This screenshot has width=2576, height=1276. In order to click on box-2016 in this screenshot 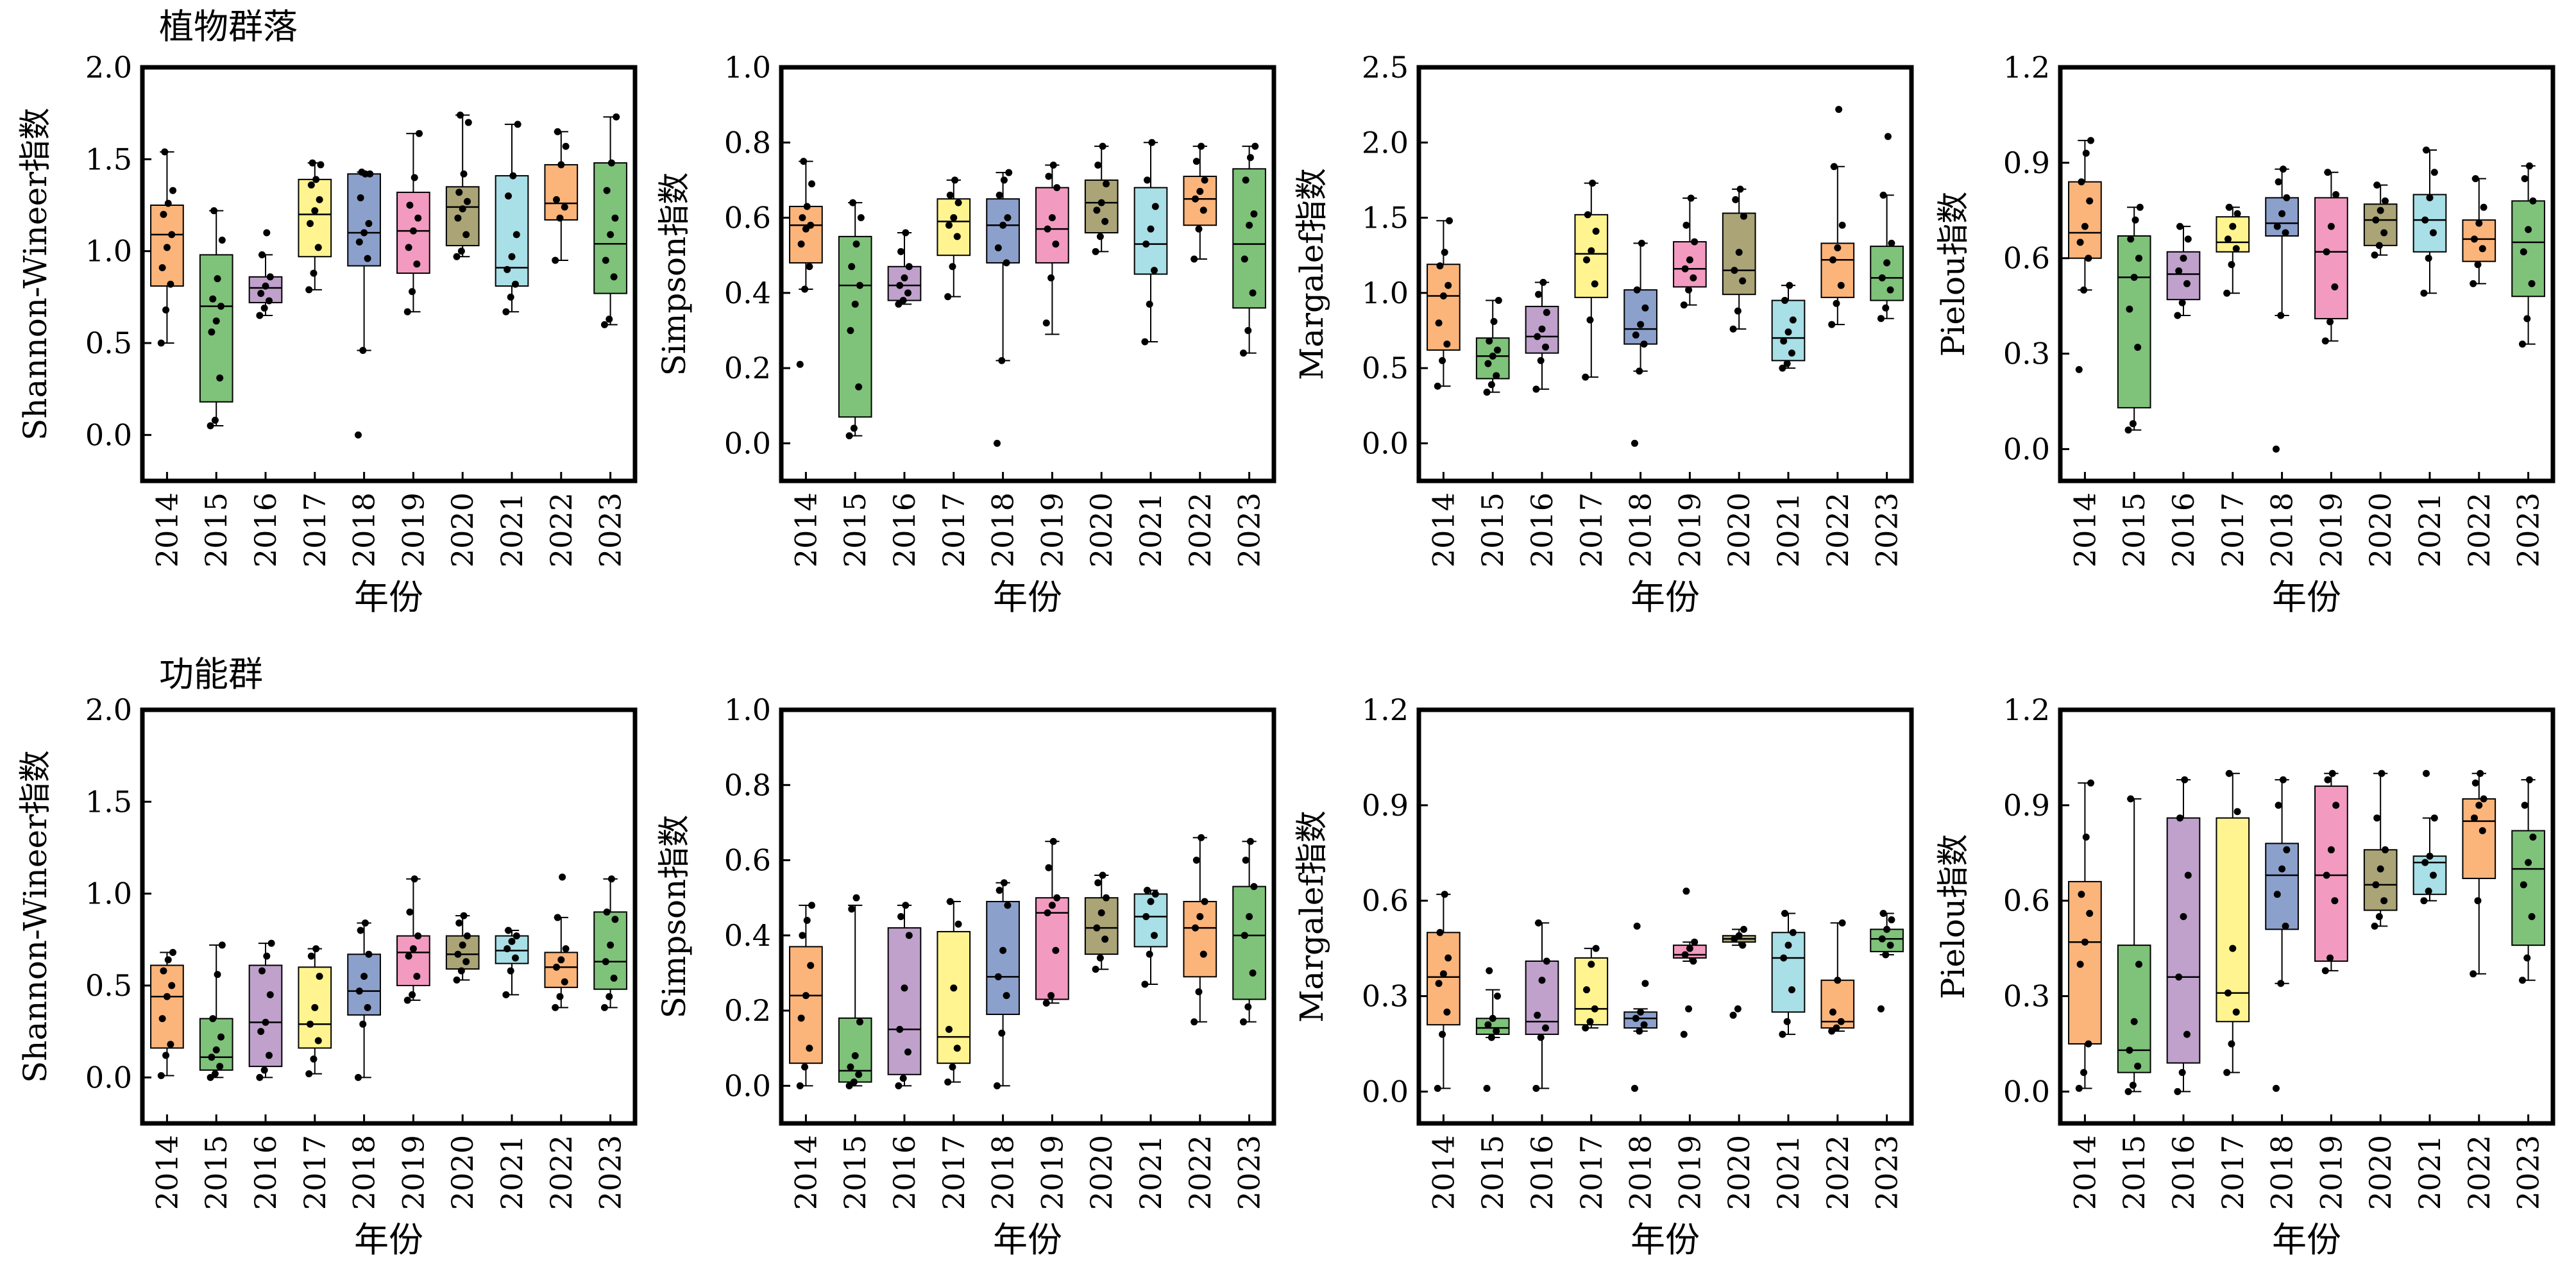, I will do `click(2183, 935)`.